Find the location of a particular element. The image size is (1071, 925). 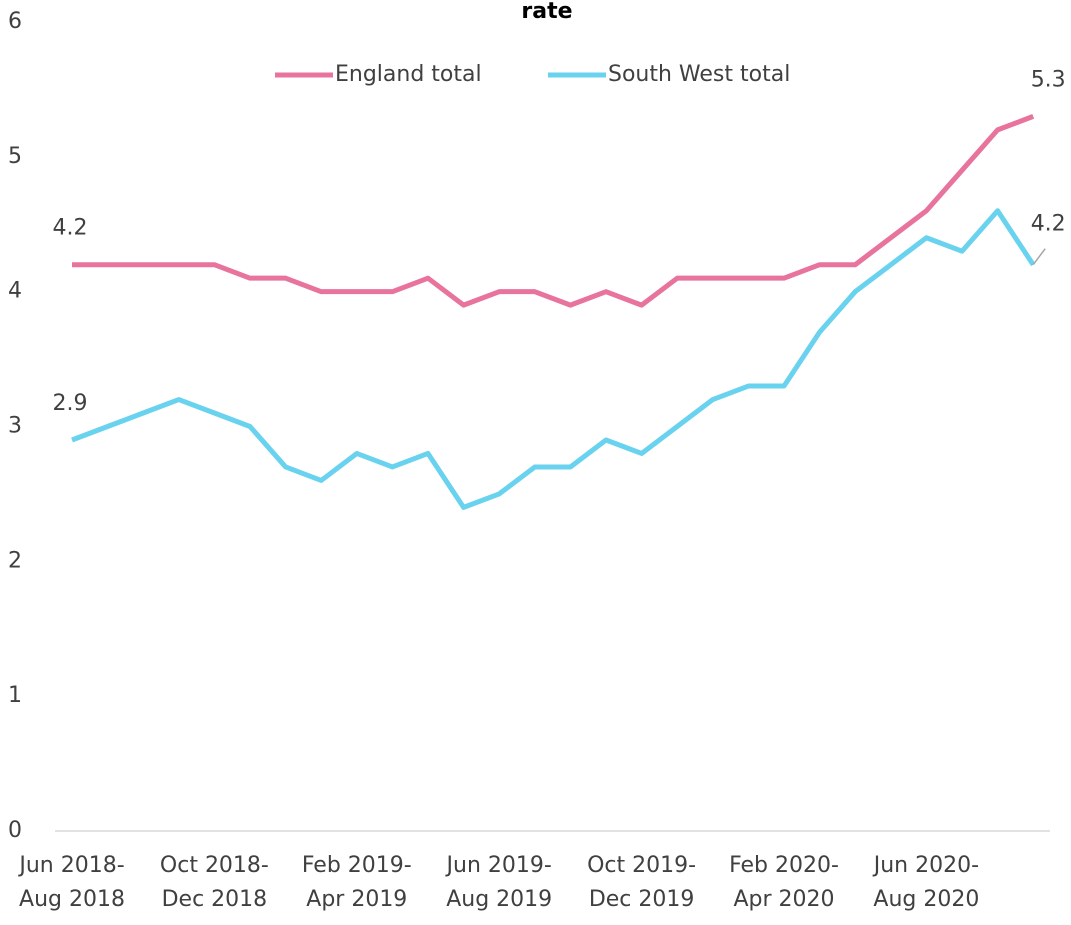

y-tick-label: 0 is located at coordinates (15, 830).